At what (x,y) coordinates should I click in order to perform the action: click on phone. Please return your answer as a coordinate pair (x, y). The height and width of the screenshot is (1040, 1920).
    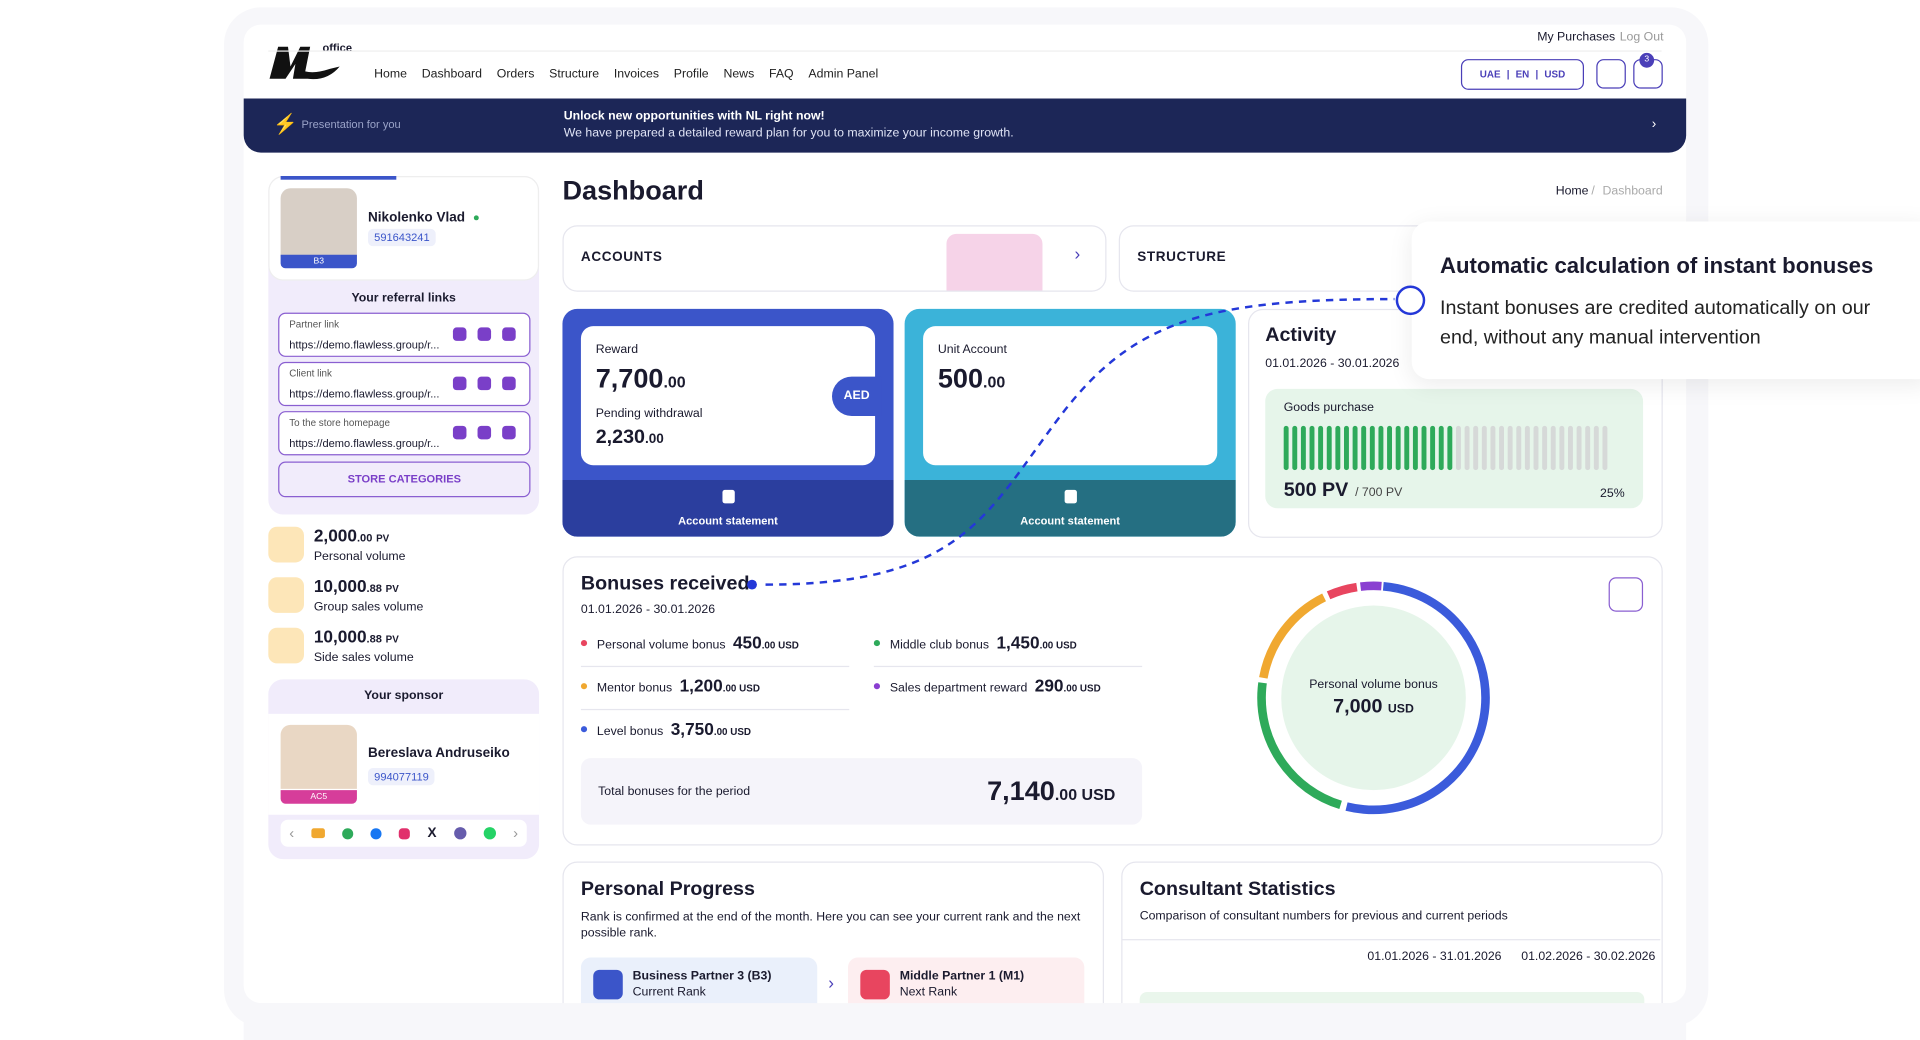
    Looking at the image, I should click on (348, 833).